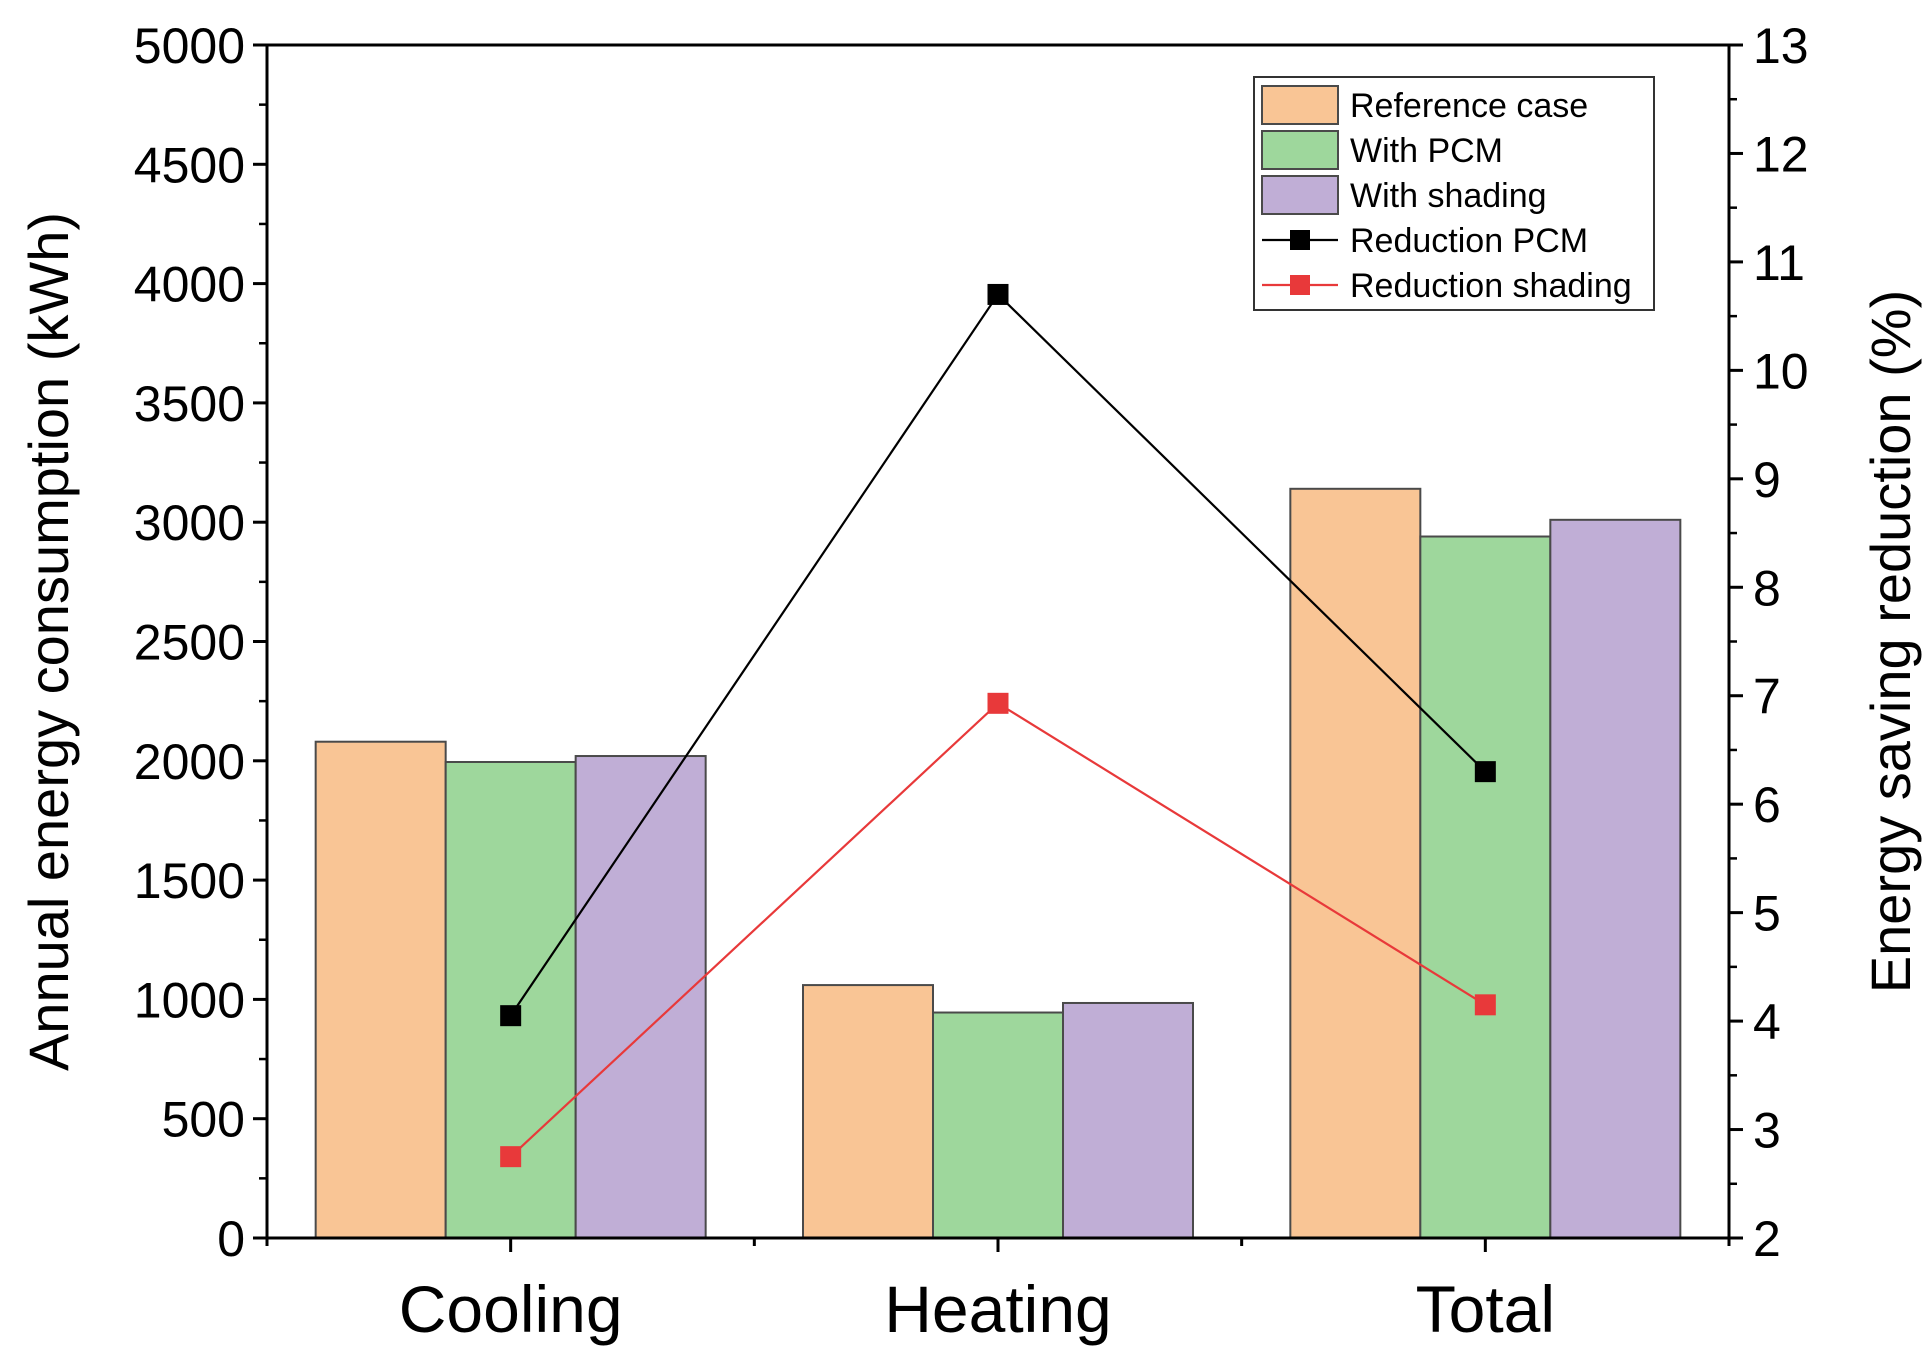 Image resolution: width=1929 pixels, height=1364 pixels. What do you see at coordinates (1767, 1131) in the screenshot?
I see `y2-tick-label: 3` at bounding box center [1767, 1131].